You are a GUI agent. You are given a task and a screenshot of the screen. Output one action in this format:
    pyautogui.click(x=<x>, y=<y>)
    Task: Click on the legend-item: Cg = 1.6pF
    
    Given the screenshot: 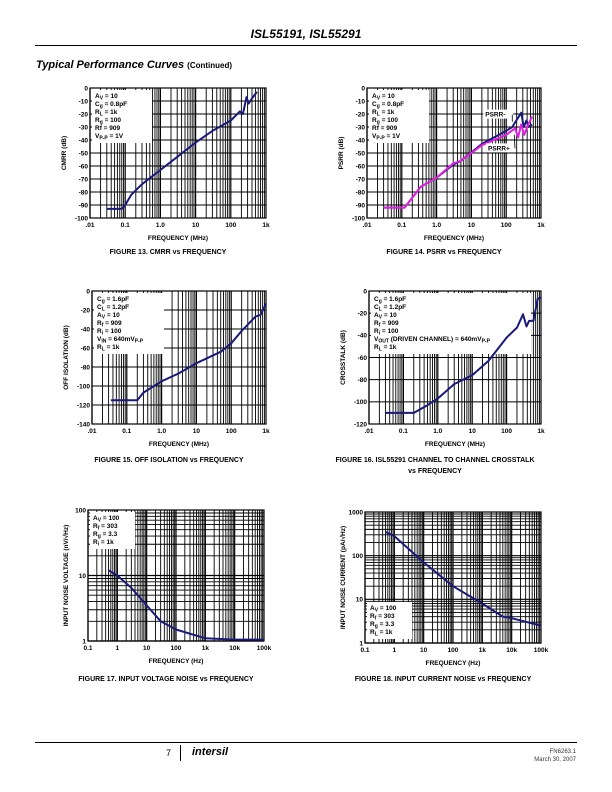 What is the action you would take?
    pyautogui.click(x=390, y=300)
    